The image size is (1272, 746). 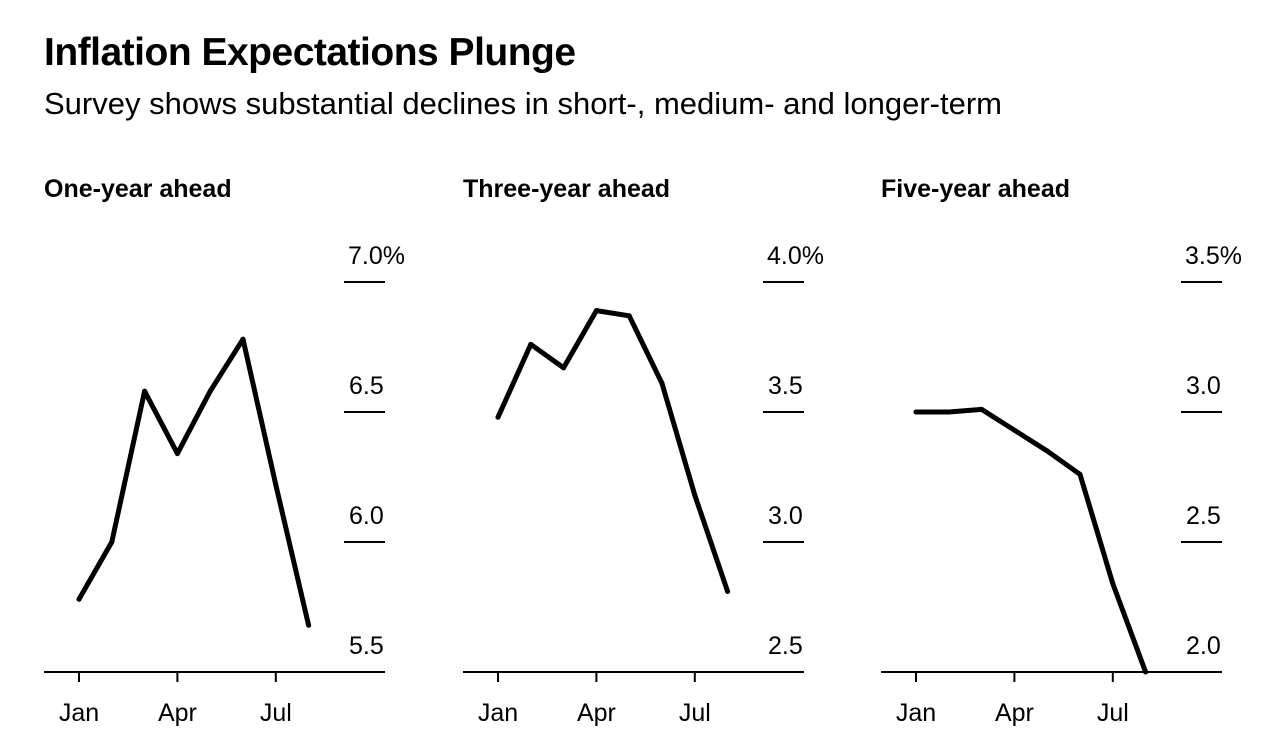 What do you see at coordinates (1213, 256) in the screenshot?
I see `y-tick-label: 3.5%` at bounding box center [1213, 256].